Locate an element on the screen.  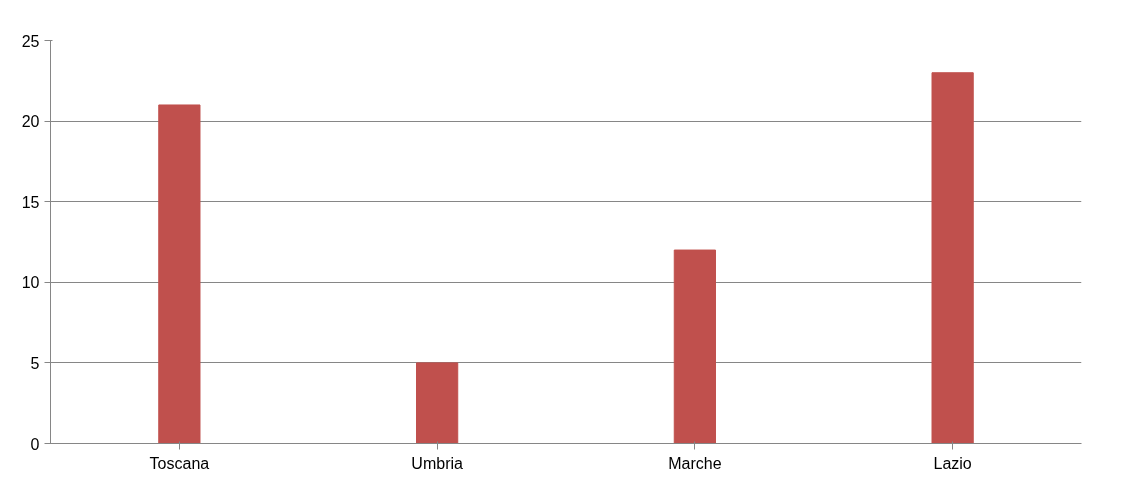
y-tick-label: 25 is located at coordinates (30, 41).